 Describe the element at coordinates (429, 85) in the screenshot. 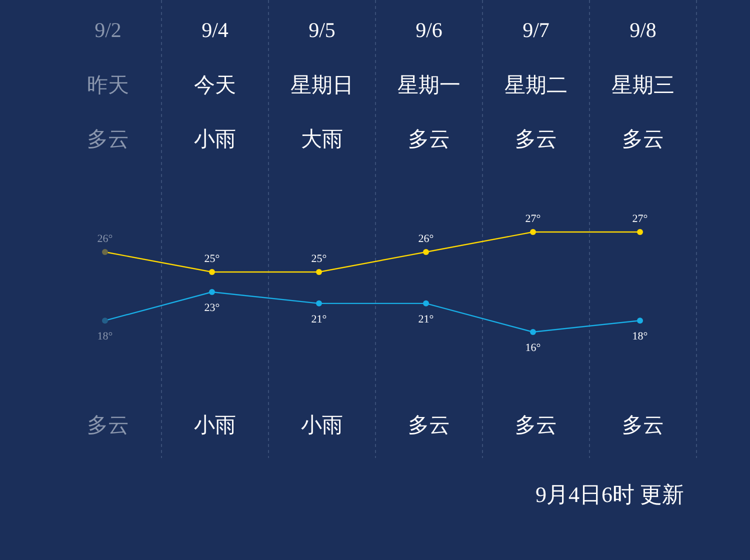

I see `text: 星期一` at that location.